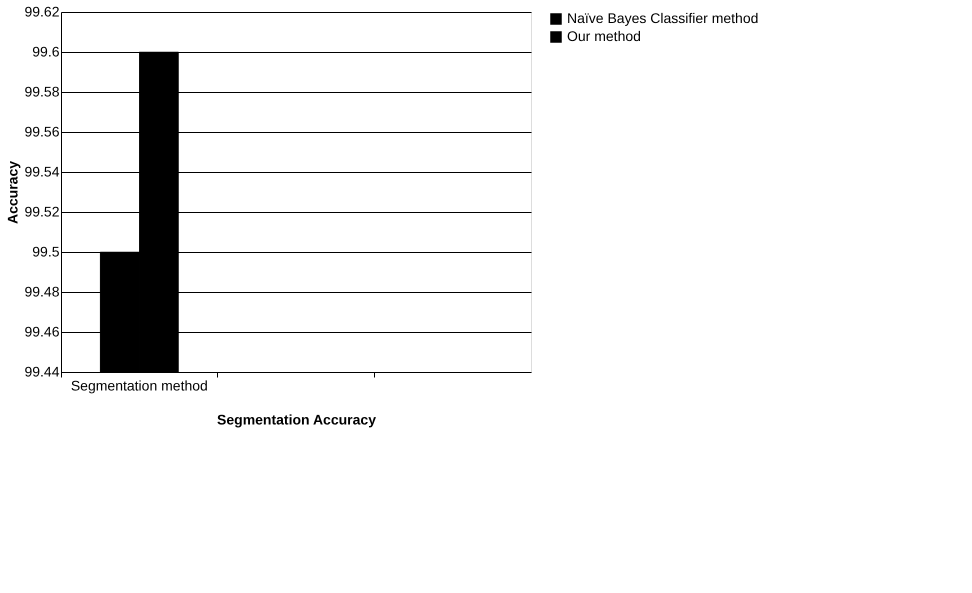 The width and height of the screenshot is (972, 593). What do you see at coordinates (139, 386) in the screenshot?
I see `x-tick-label: Segmentation method` at bounding box center [139, 386].